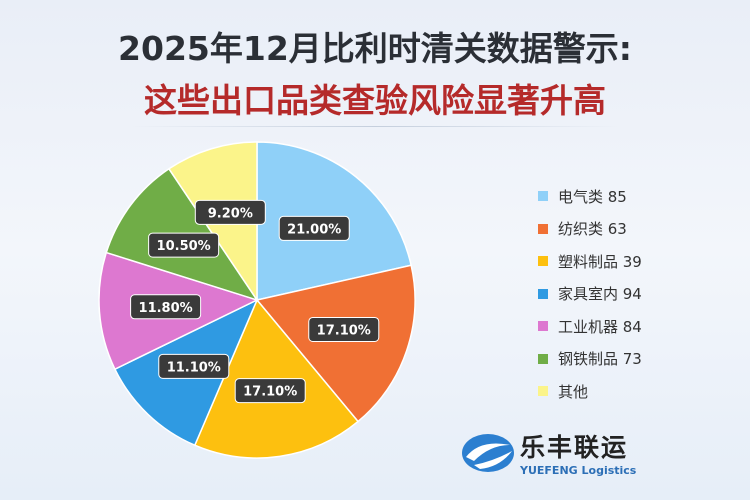 The width and height of the screenshot is (750, 500). Describe the element at coordinates (488, 452) in the screenshot. I see `logo-swoosh-icon` at that location.